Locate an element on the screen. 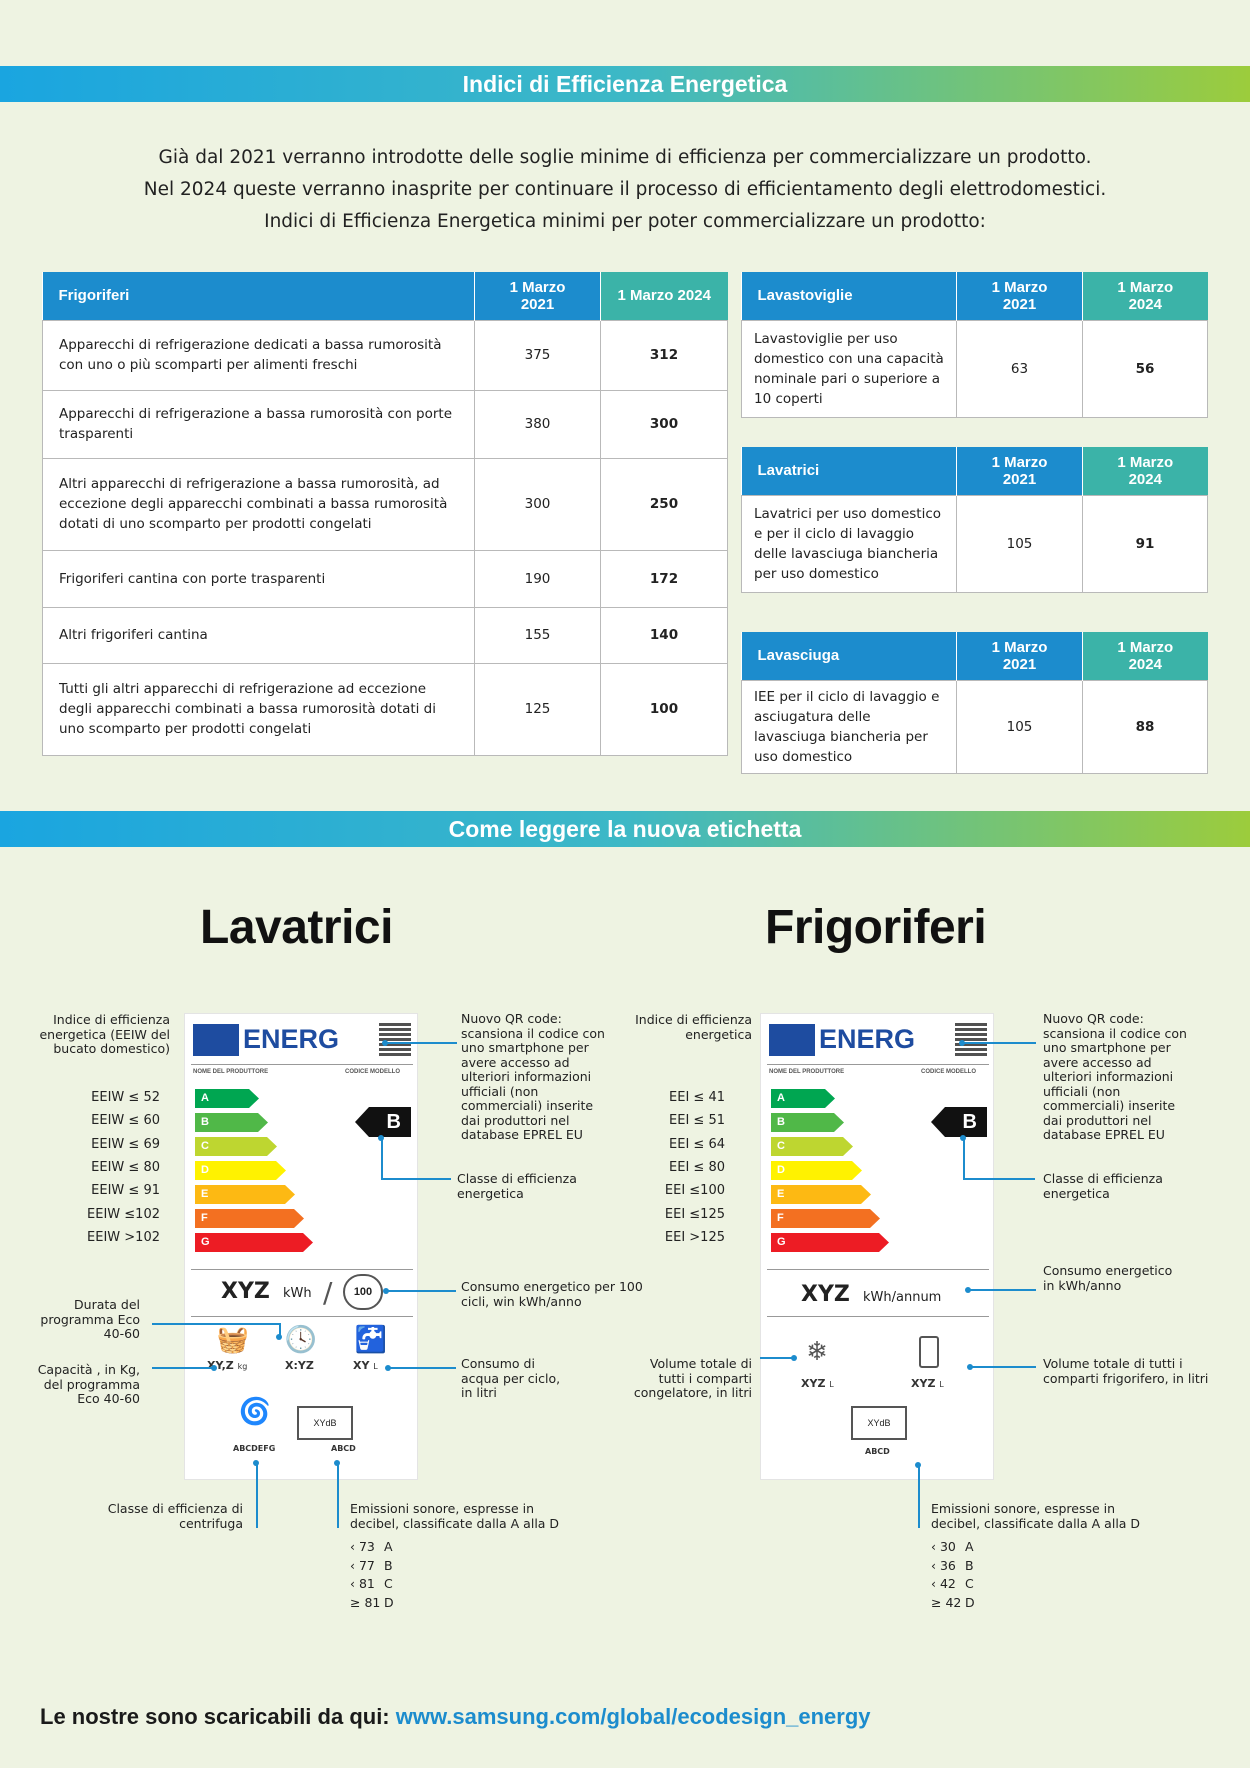 This screenshot has width=1250, height=1768. row-value-2024: 56 is located at coordinates (1145, 368).